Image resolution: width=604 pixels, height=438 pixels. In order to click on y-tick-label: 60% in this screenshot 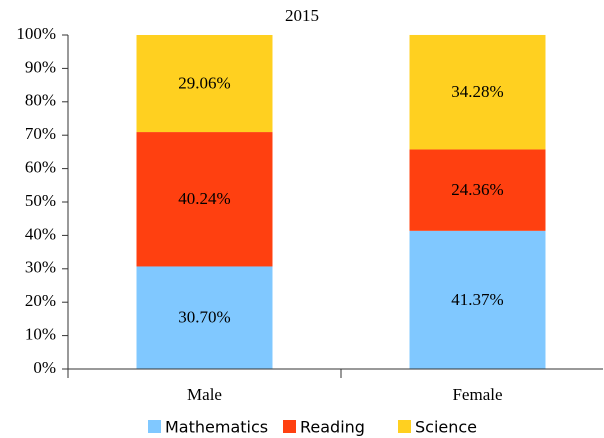, I will do `click(40, 167)`.